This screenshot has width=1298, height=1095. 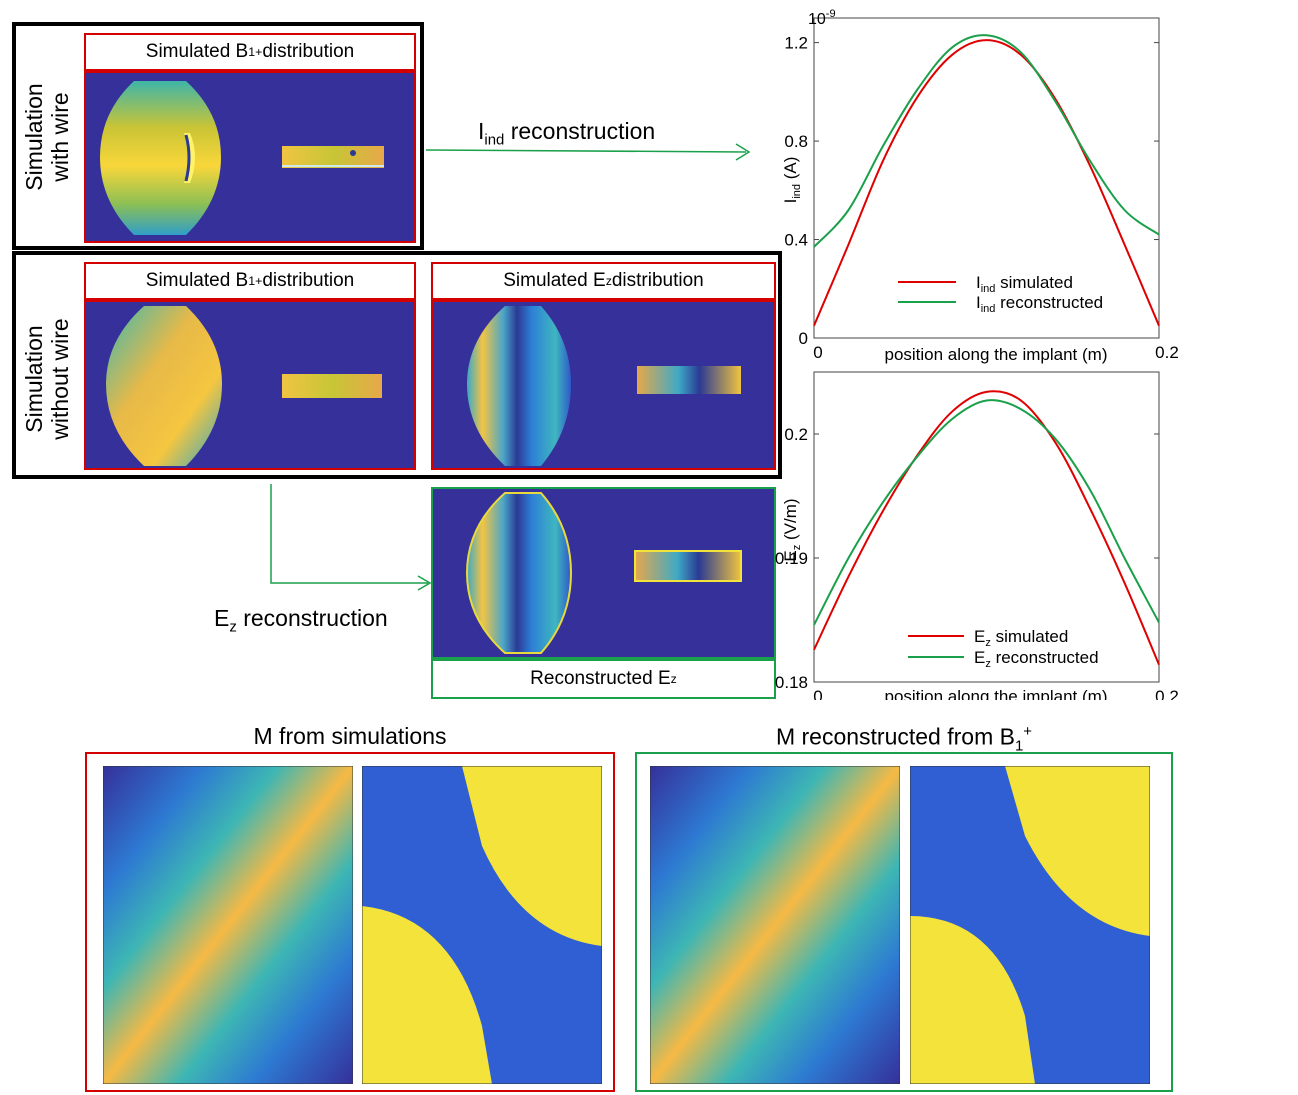 I want to click on ez-chart-frame, so click(x=986, y=527).